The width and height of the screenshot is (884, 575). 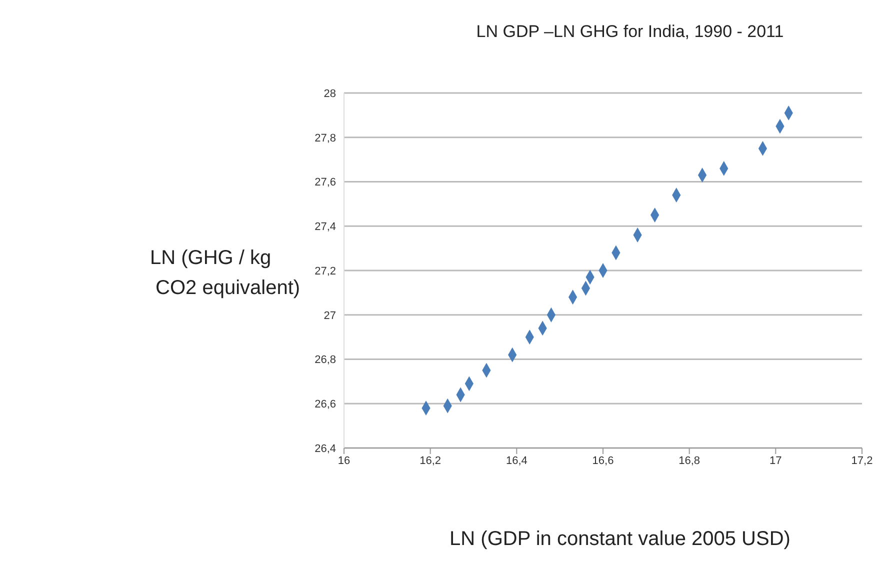 What do you see at coordinates (620, 539) in the screenshot?
I see `x-axis-title: LN (GDP in constant value 2005 USD)` at bounding box center [620, 539].